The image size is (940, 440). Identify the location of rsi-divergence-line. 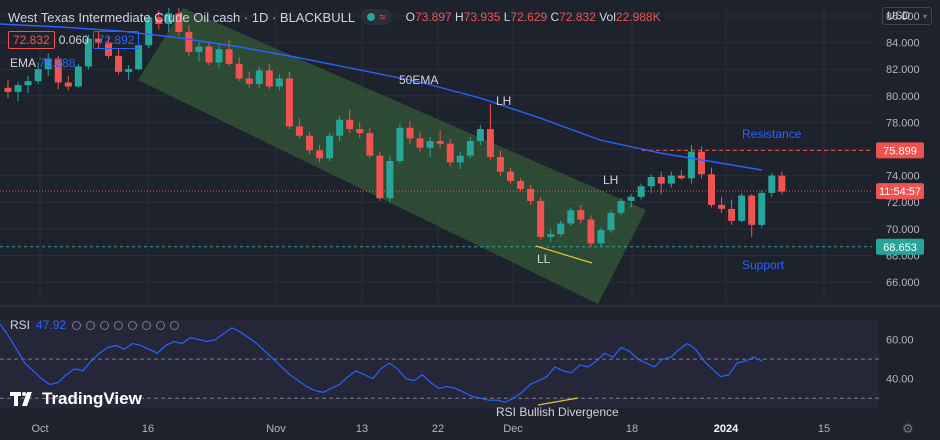
(558, 401).